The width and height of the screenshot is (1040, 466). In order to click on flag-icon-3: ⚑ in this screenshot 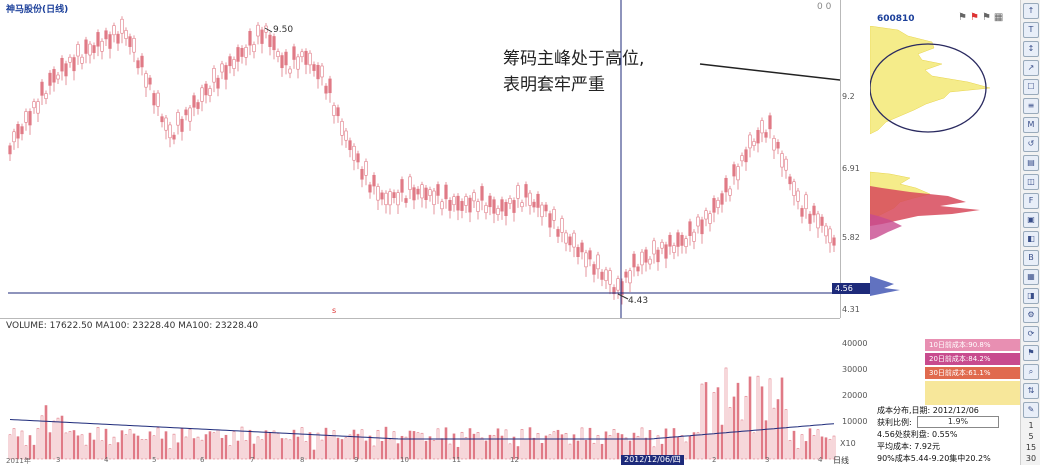, I will do `click(986, 17)`.